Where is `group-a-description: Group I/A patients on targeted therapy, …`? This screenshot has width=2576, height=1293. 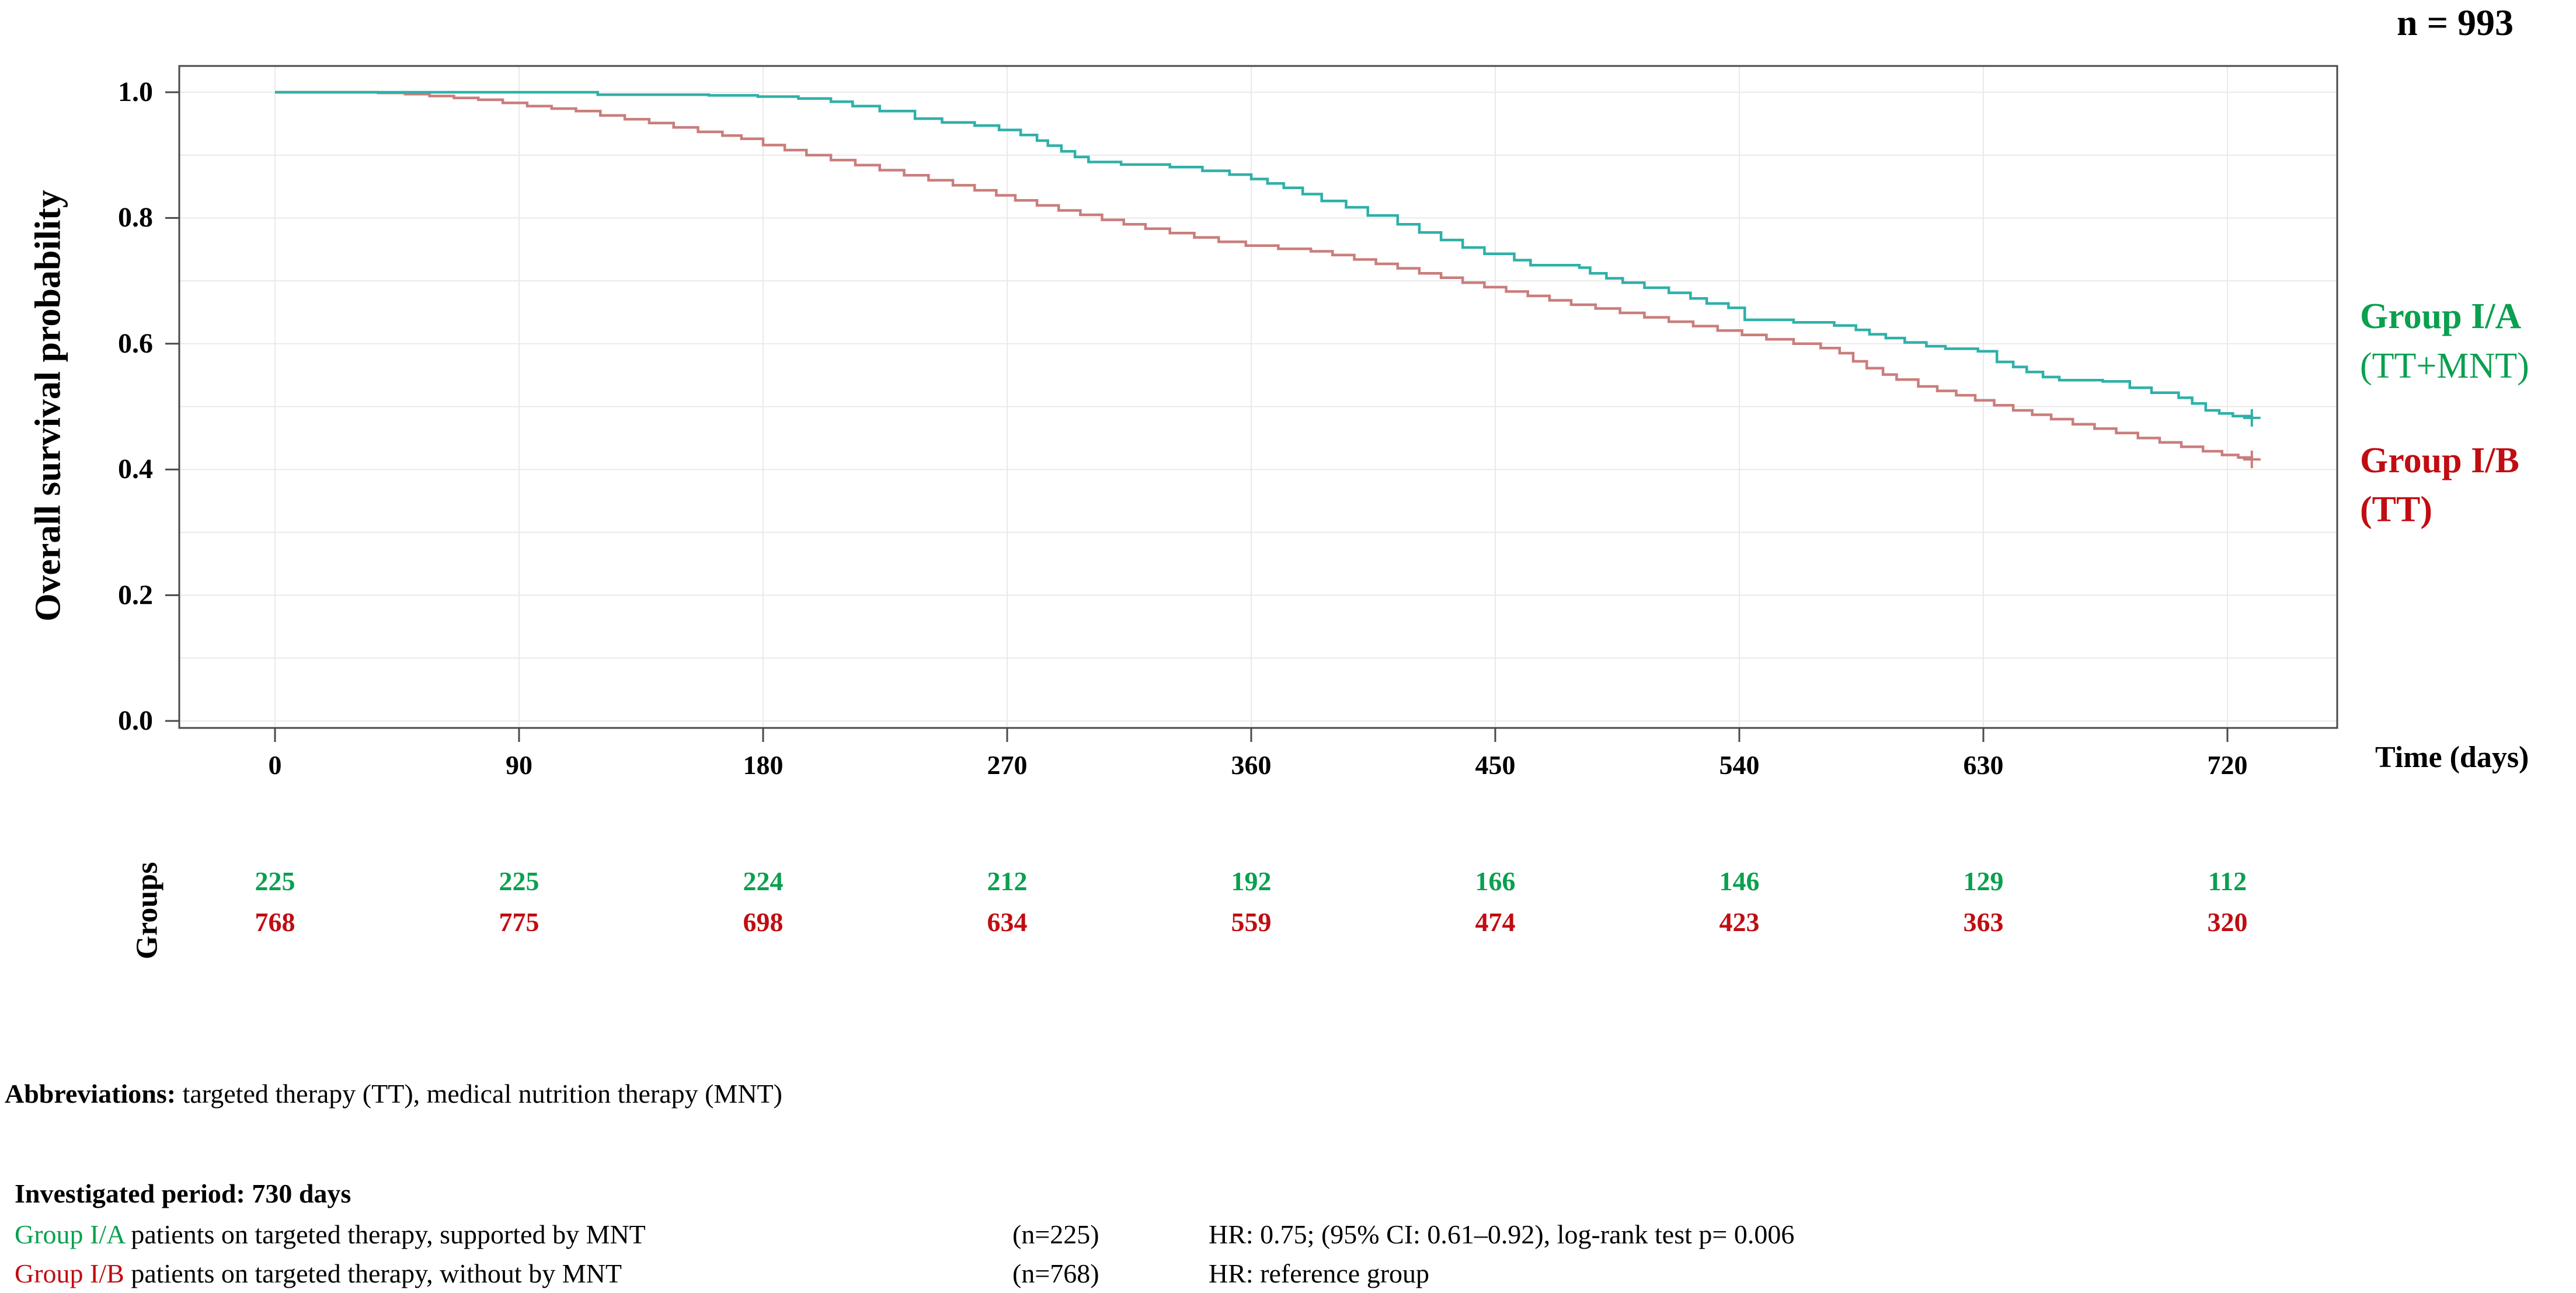 group-a-description: Group I/A patients on targeted therapy, … is located at coordinates (330, 1235).